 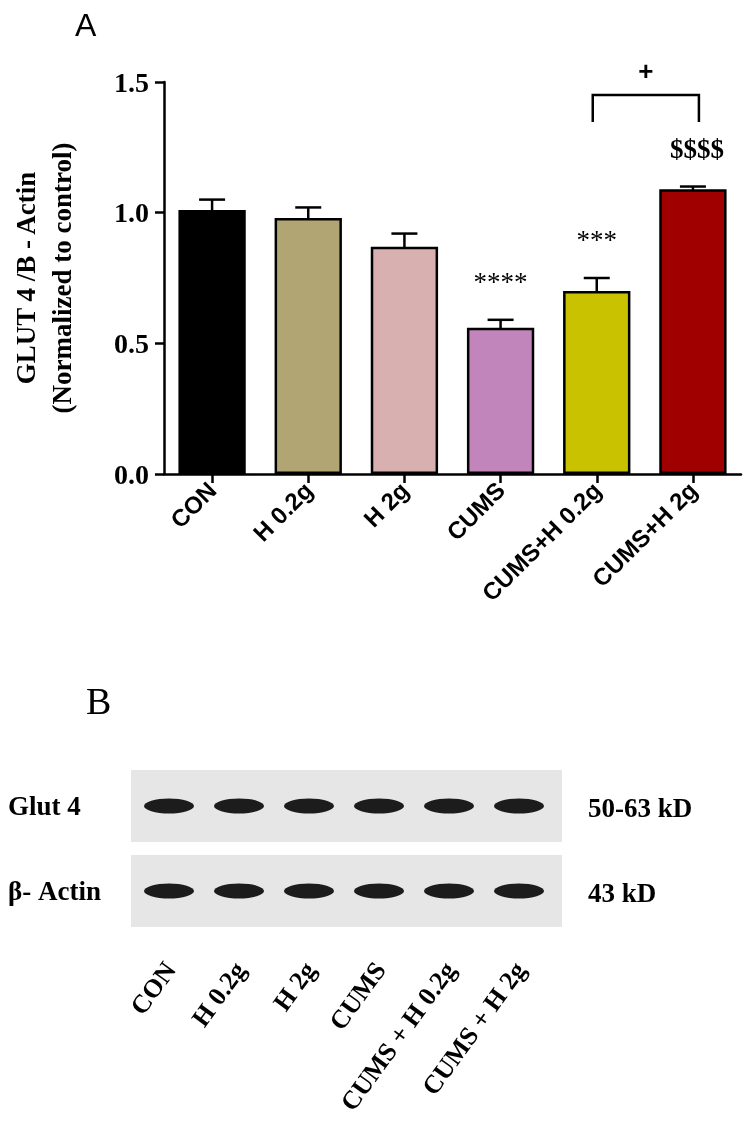 What do you see at coordinates (646, 71) in the screenshot?
I see `annotation: +` at bounding box center [646, 71].